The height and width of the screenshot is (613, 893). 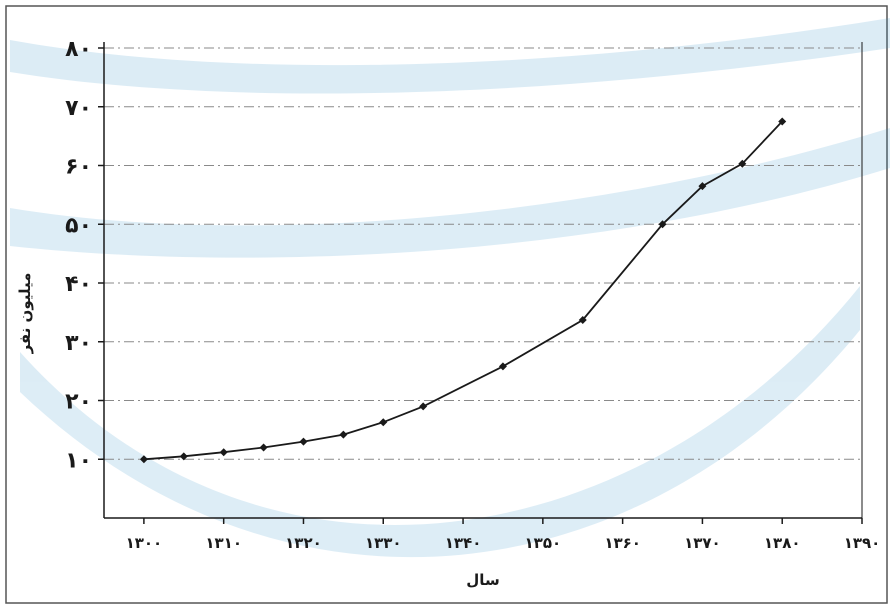 What do you see at coordinates (303, 543) in the screenshot?
I see `x-tick-label-1320: ۱۳۲۰` at bounding box center [303, 543].